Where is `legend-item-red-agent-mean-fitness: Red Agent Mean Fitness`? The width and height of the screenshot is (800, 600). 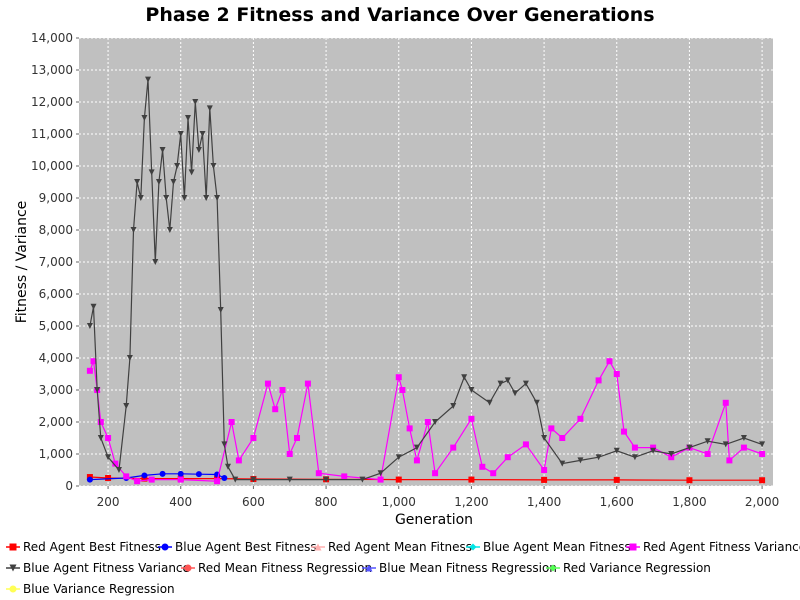 legend-item-red-agent-mean-fitness: Red Agent Mean Fitness is located at coordinates (391, 547).